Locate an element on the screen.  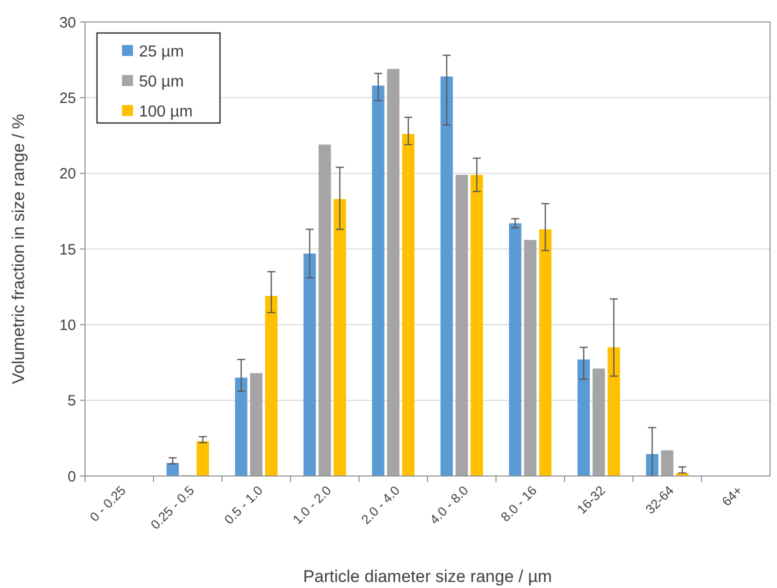
x-tick-label: 0.25 - 0.5 is located at coordinates (173, 507).